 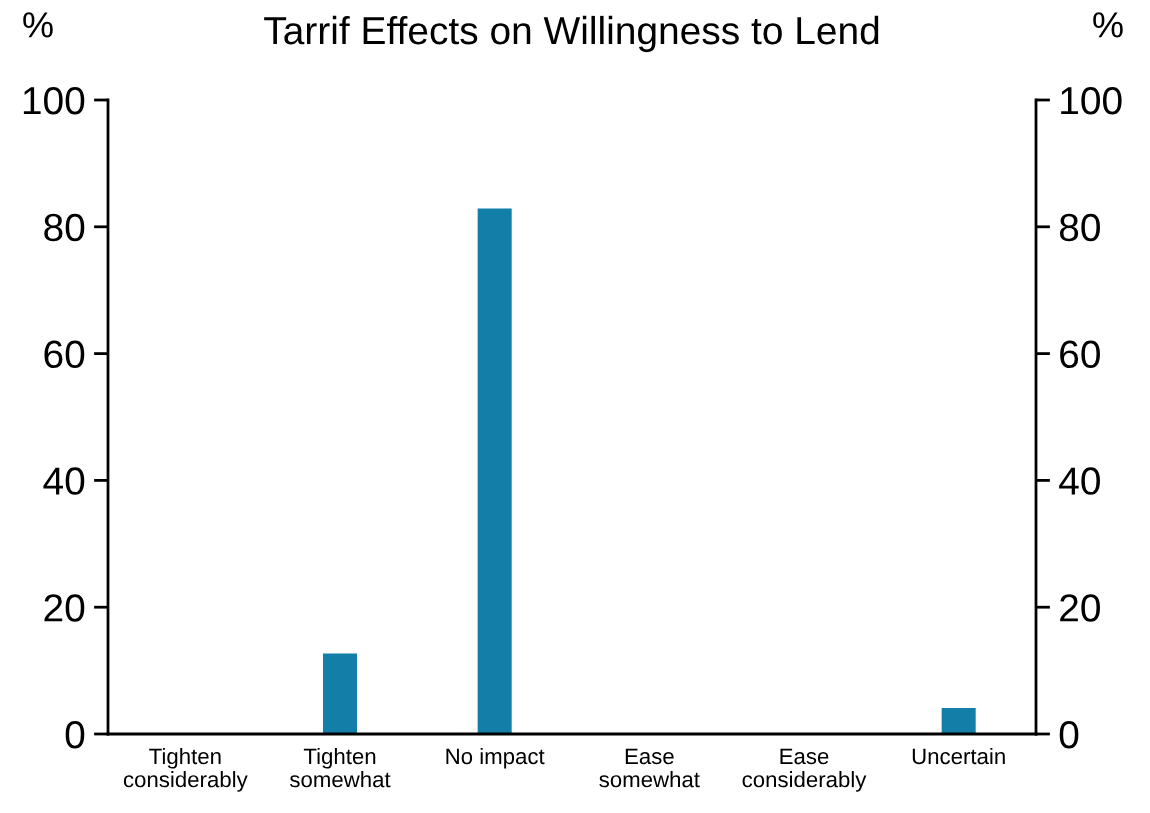 What do you see at coordinates (958, 756) in the screenshot?
I see `x-tick-label: Uncertain` at bounding box center [958, 756].